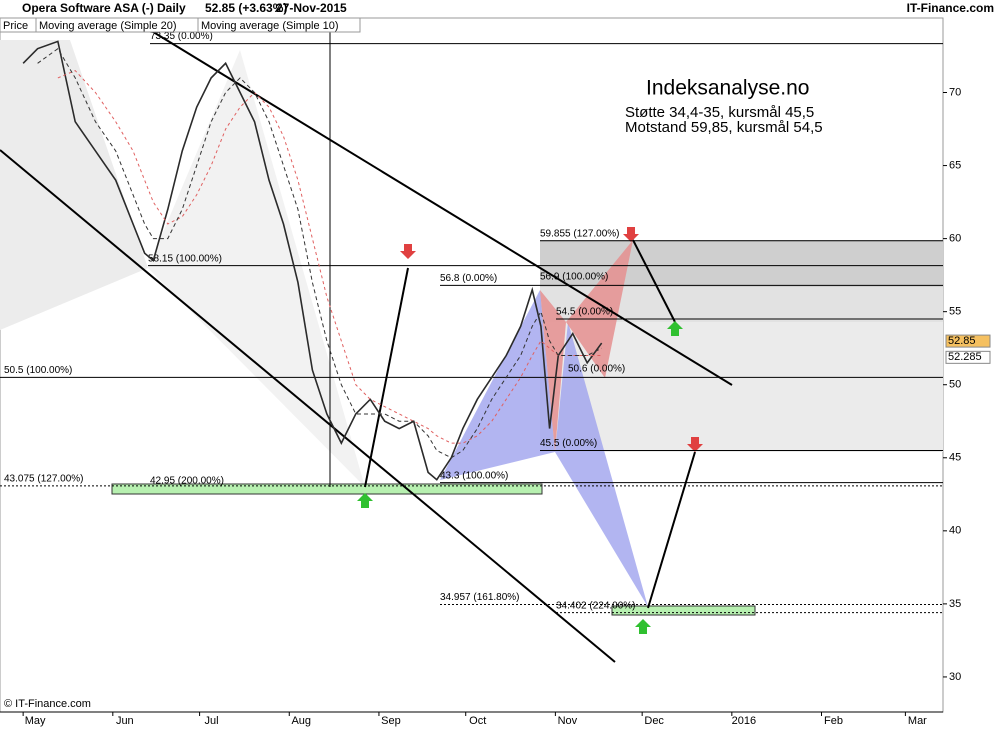 The height and width of the screenshot is (735, 1000). I want to click on x-tick-label: 2016, so click(744, 721).